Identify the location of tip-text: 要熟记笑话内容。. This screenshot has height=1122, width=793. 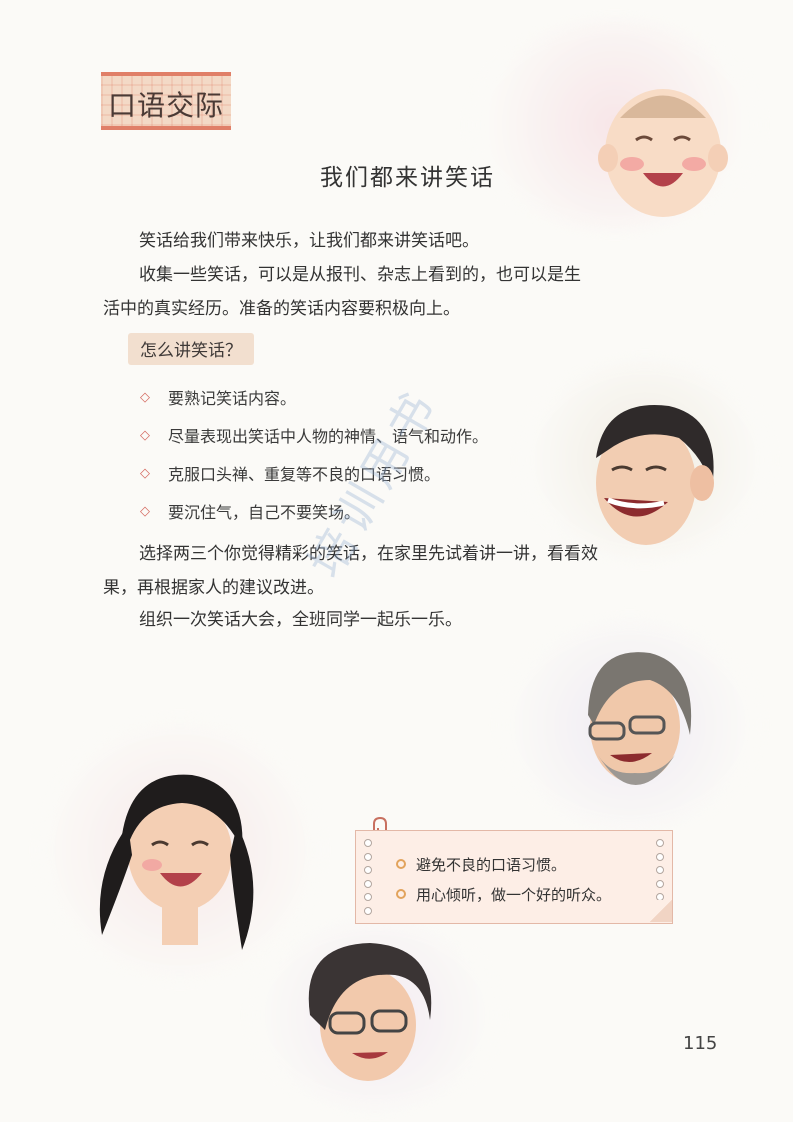
(232, 398).